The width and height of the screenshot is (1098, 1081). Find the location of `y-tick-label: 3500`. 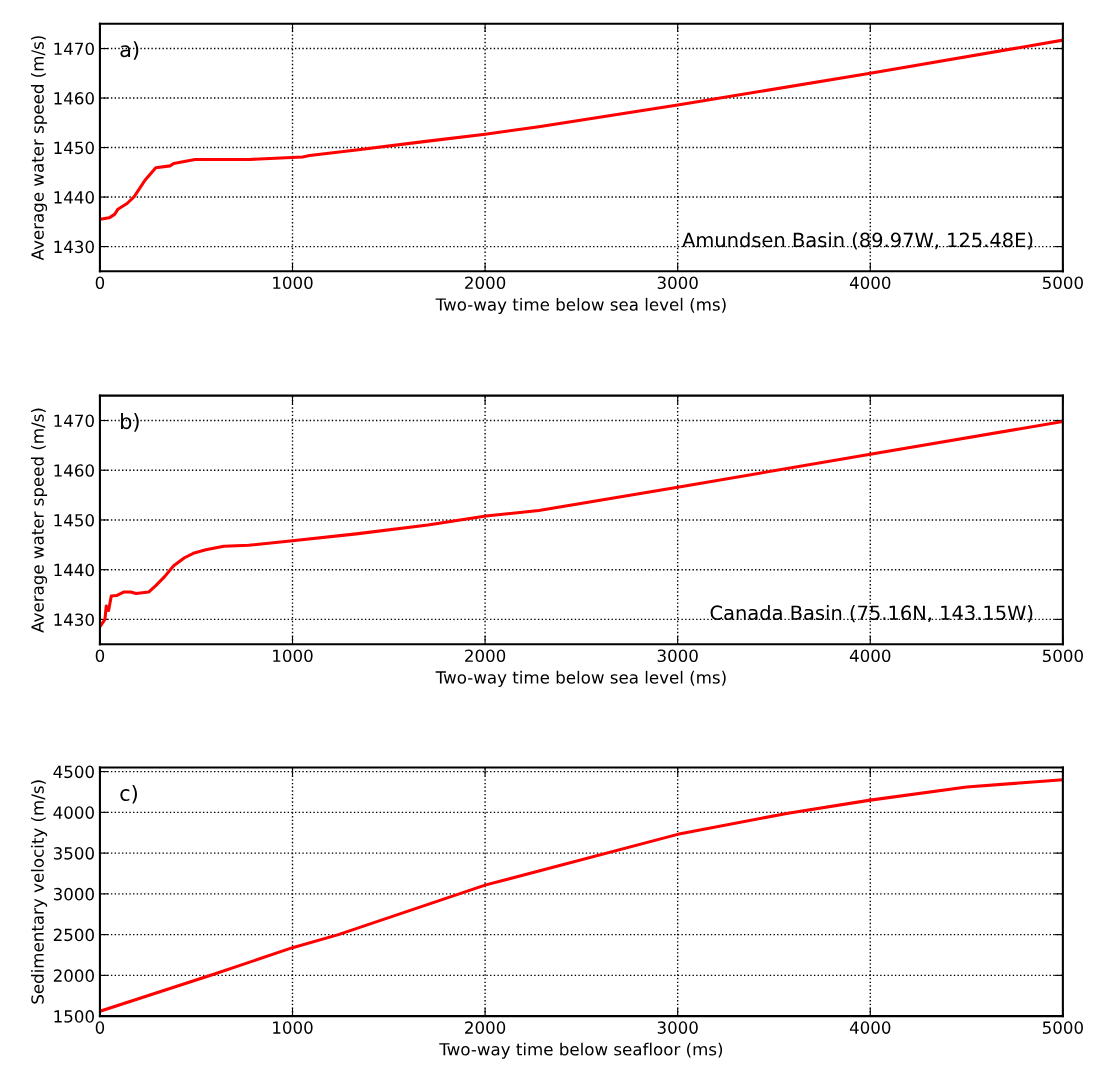

y-tick-label: 3500 is located at coordinates (73, 853).